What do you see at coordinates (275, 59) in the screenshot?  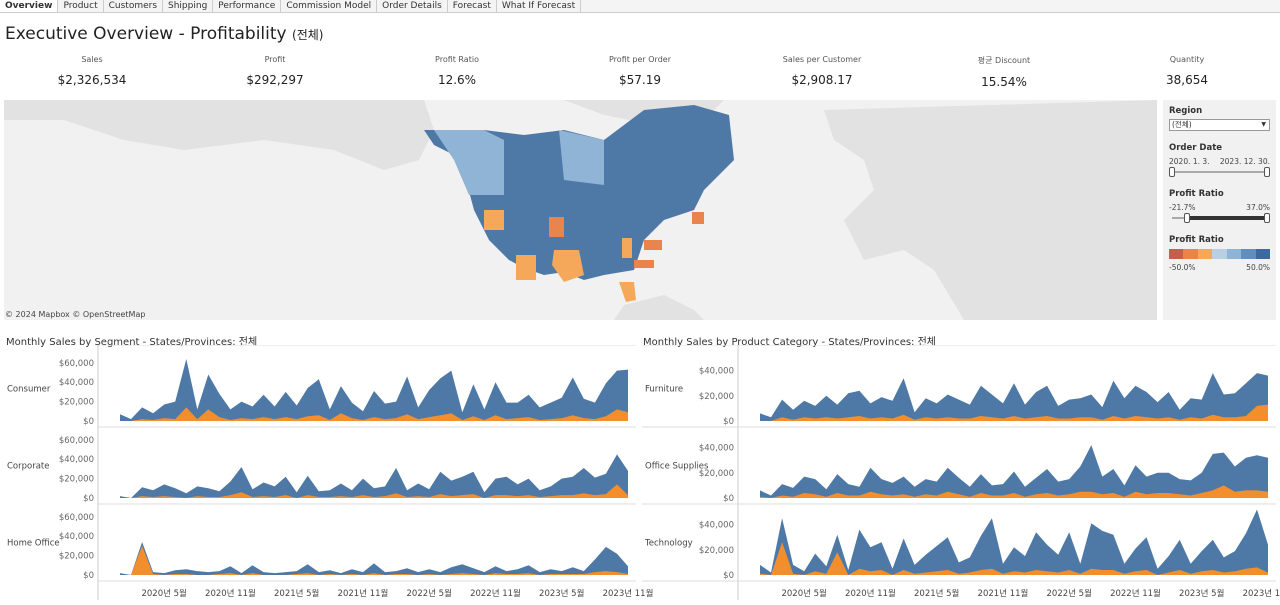 I see `kpi-label: Profit` at bounding box center [275, 59].